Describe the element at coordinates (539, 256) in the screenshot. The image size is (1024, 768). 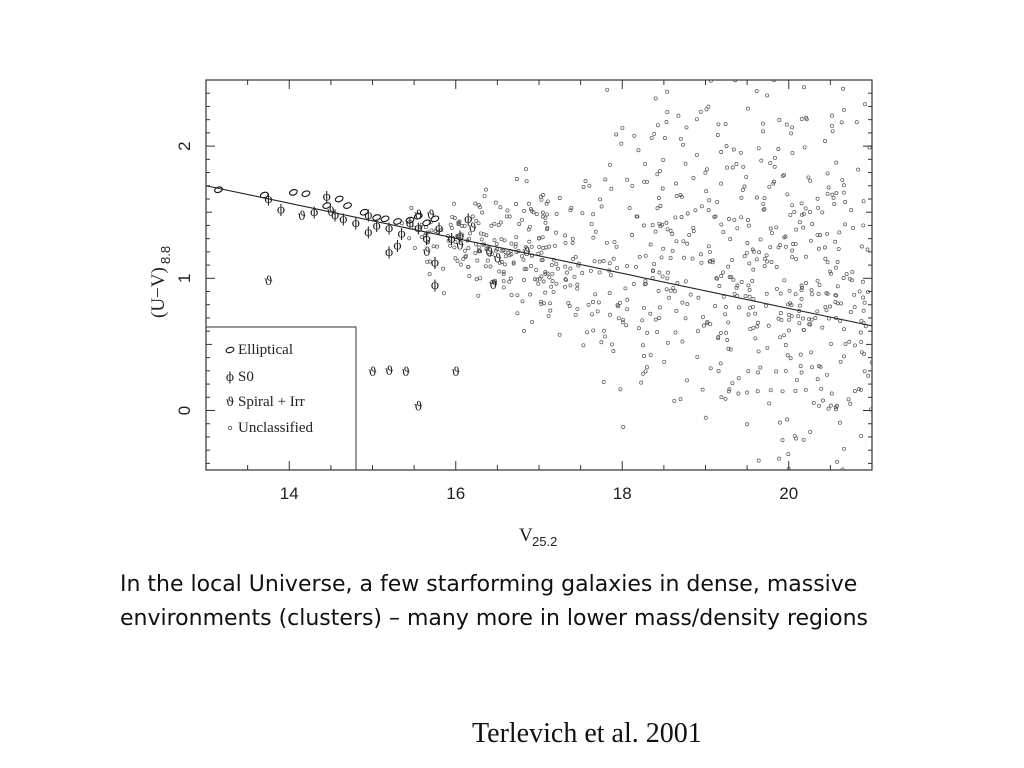
I see `fit-line-path` at that location.